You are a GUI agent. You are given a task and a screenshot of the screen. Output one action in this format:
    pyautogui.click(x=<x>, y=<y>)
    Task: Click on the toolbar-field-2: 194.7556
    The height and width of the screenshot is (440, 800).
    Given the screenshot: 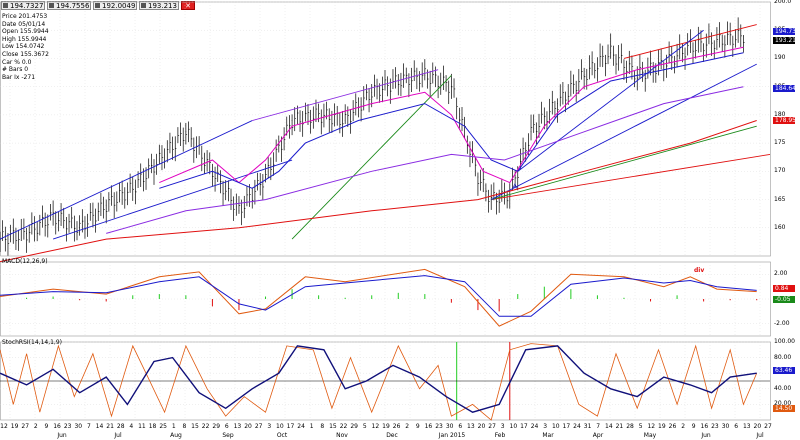 What is the action you would take?
    pyautogui.click(x=69, y=5)
    